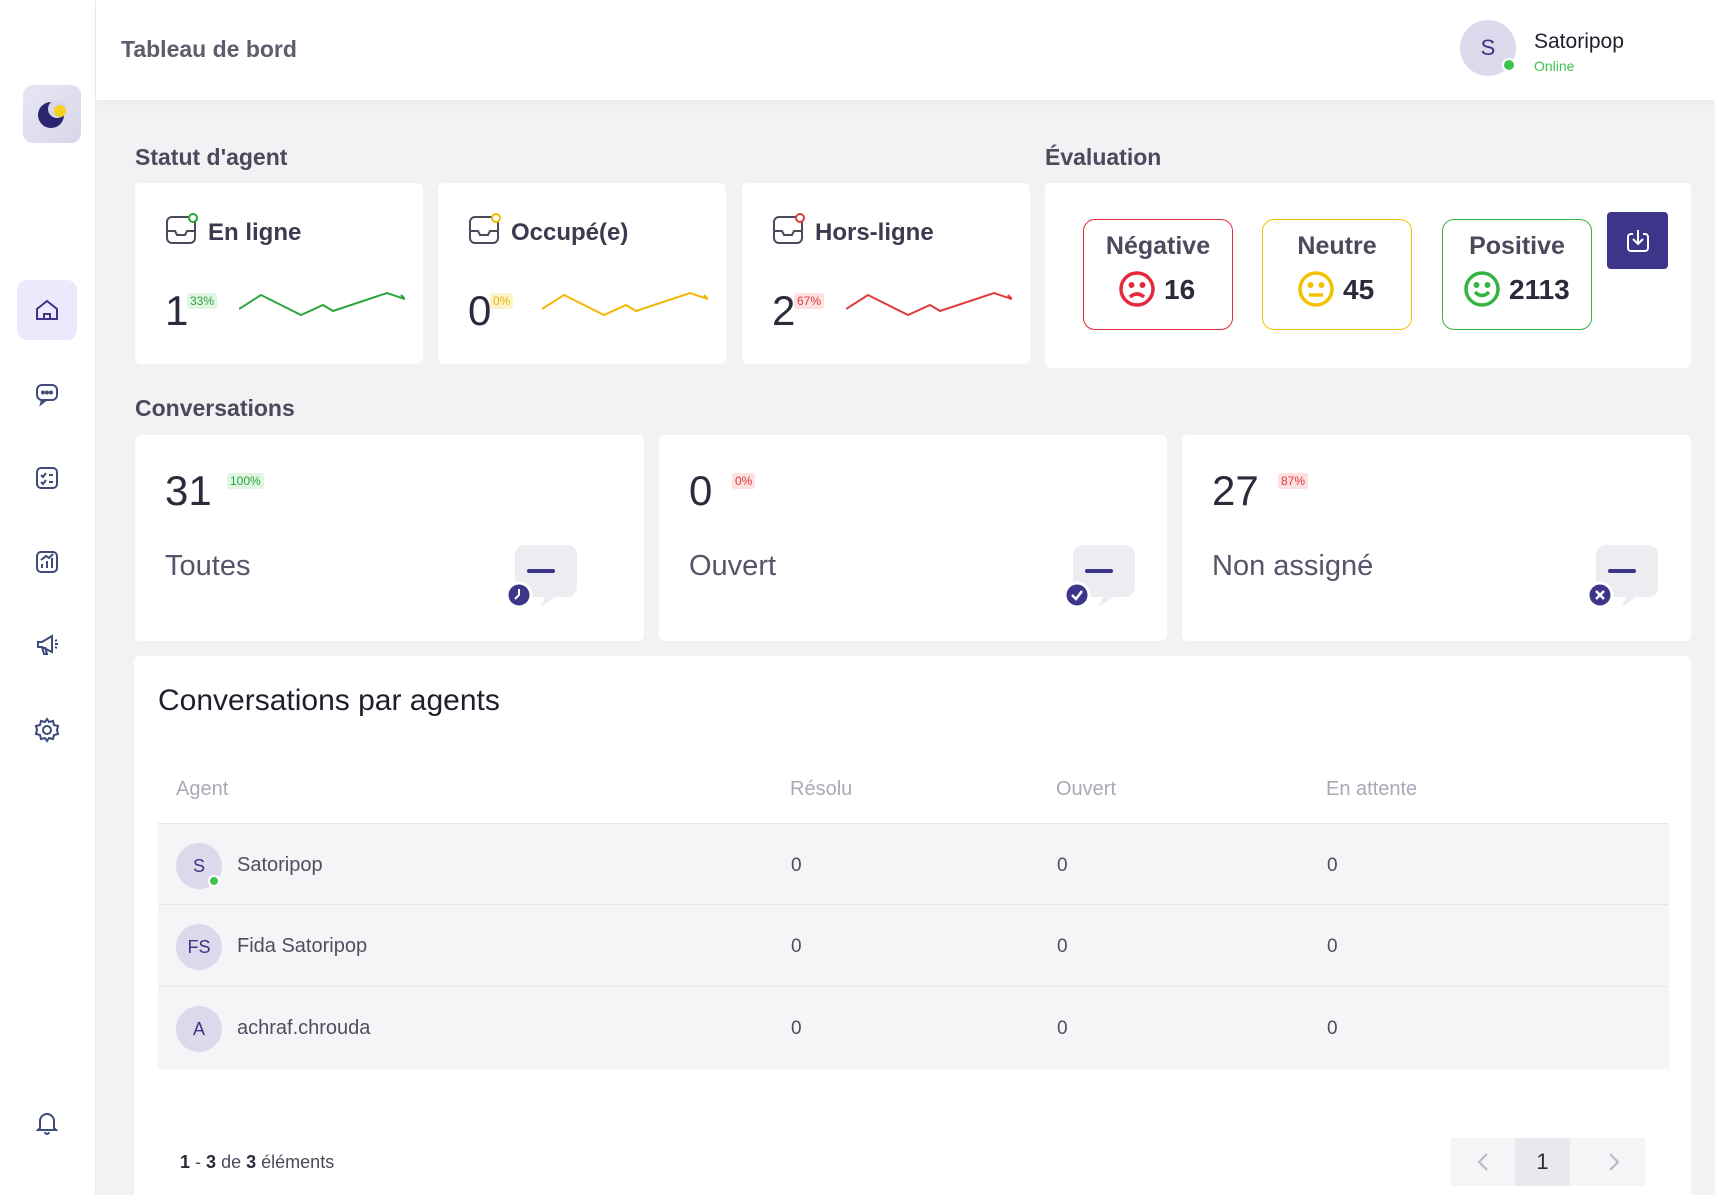 This screenshot has width=1715, height=1195. What do you see at coordinates (1100, 577) in the screenshot?
I see `chat-check-icon` at bounding box center [1100, 577].